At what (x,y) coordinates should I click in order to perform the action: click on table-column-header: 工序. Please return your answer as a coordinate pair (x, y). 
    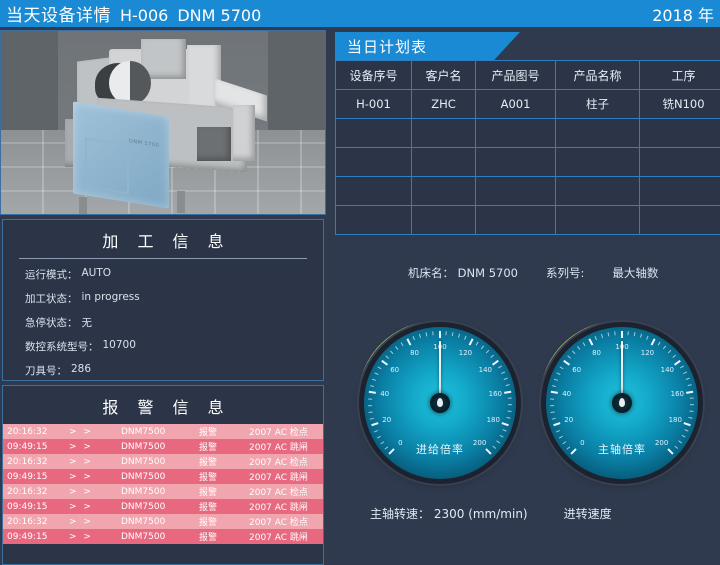
    Looking at the image, I should click on (680, 75).